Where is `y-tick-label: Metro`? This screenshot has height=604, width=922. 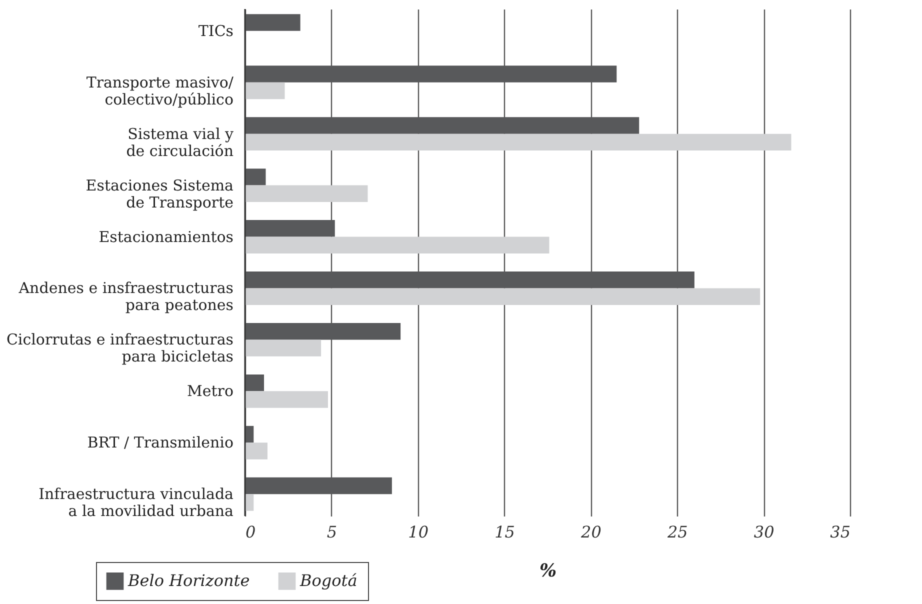
y-tick-label: Metro is located at coordinates (210, 391).